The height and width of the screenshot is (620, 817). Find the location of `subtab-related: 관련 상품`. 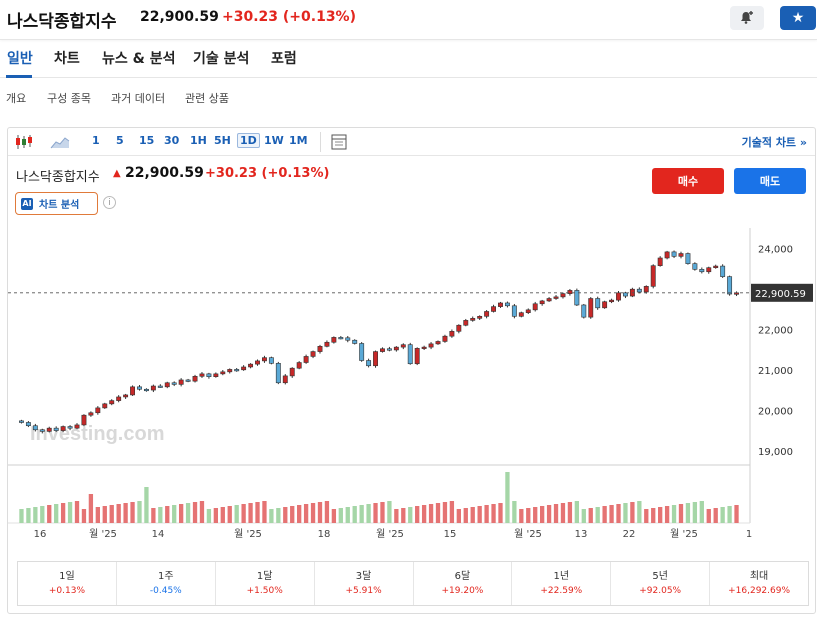

subtab-related: 관련 상품 is located at coordinates (207, 98).